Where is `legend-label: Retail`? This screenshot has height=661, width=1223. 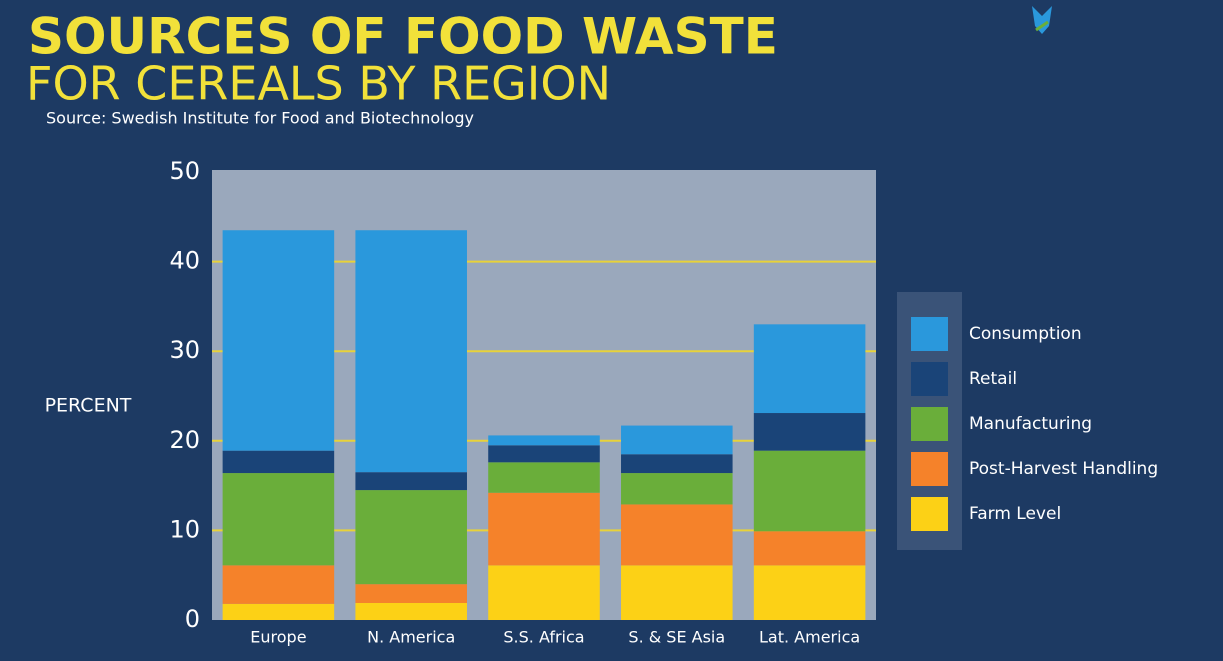 legend-label: Retail is located at coordinates (993, 379).